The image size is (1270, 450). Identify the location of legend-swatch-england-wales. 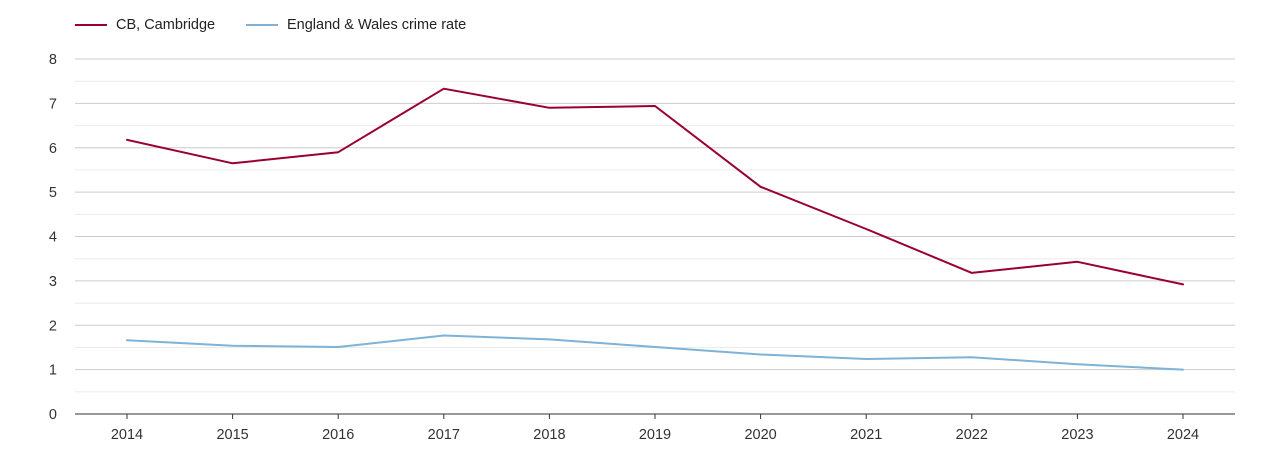
(262, 25).